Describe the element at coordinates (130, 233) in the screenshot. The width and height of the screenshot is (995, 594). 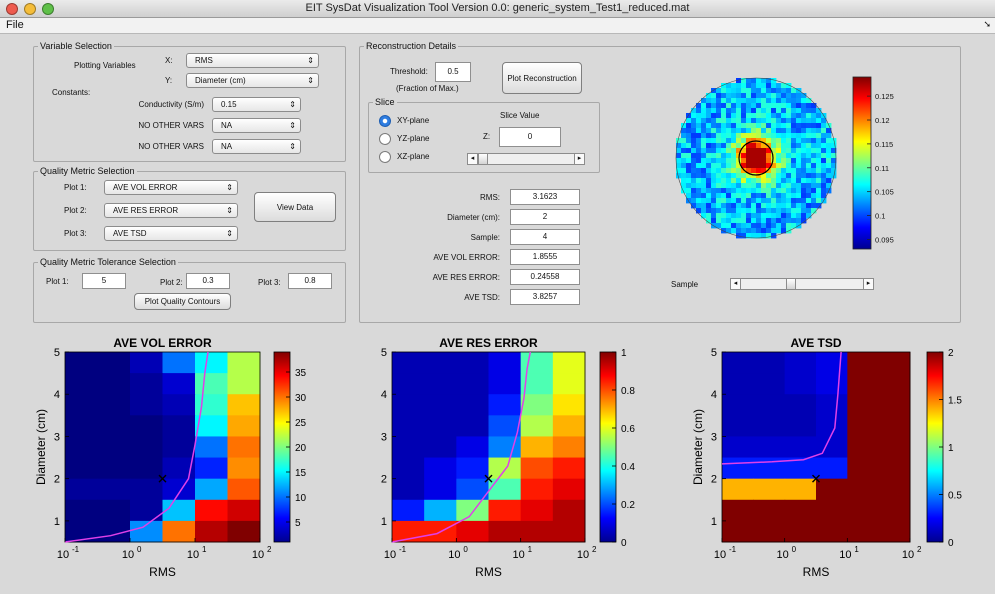
I see `plot3-metric-value: AVE TSD` at that location.